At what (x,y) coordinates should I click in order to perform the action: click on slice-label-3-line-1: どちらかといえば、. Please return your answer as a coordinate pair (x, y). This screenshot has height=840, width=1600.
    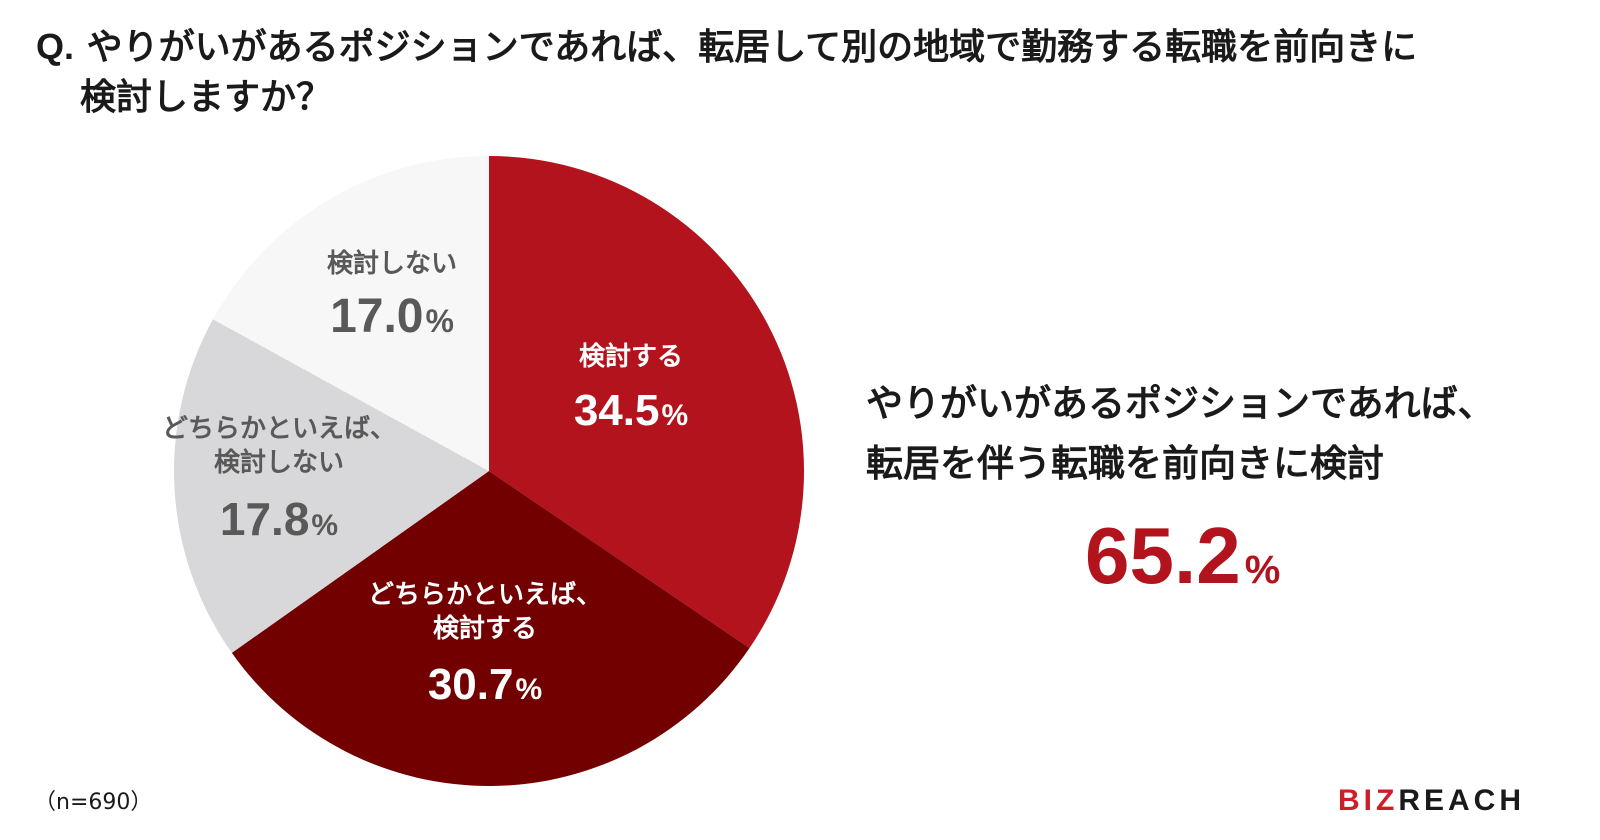
    Looking at the image, I should click on (279, 429).